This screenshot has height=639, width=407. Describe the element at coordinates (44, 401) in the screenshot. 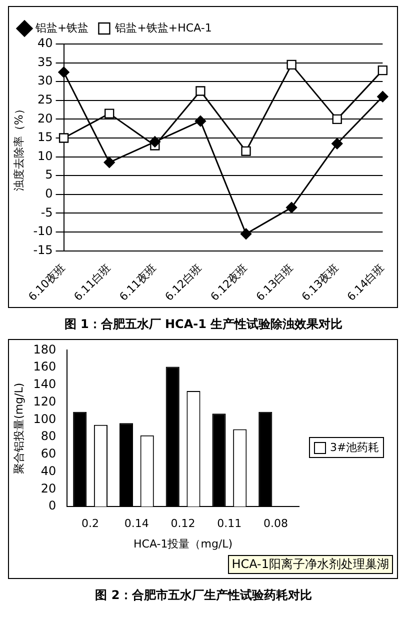

I see `y-tick-label: 120` at that location.